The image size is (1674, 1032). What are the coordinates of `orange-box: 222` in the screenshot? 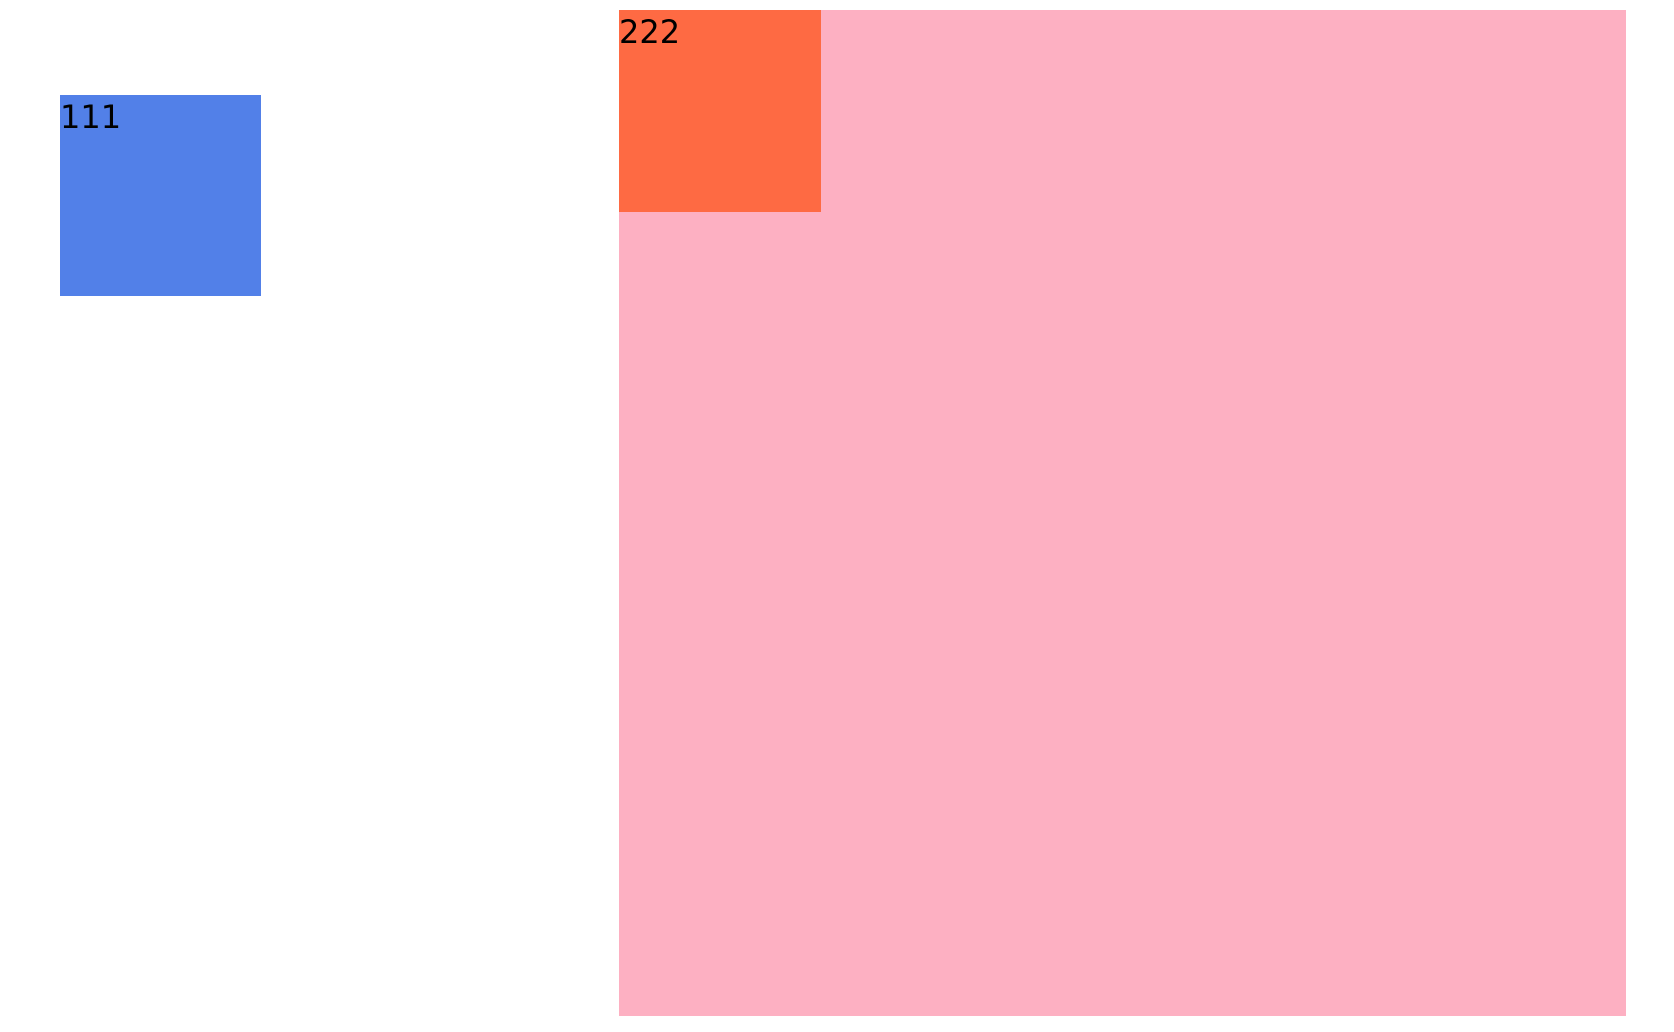 It's located at (720, 111).